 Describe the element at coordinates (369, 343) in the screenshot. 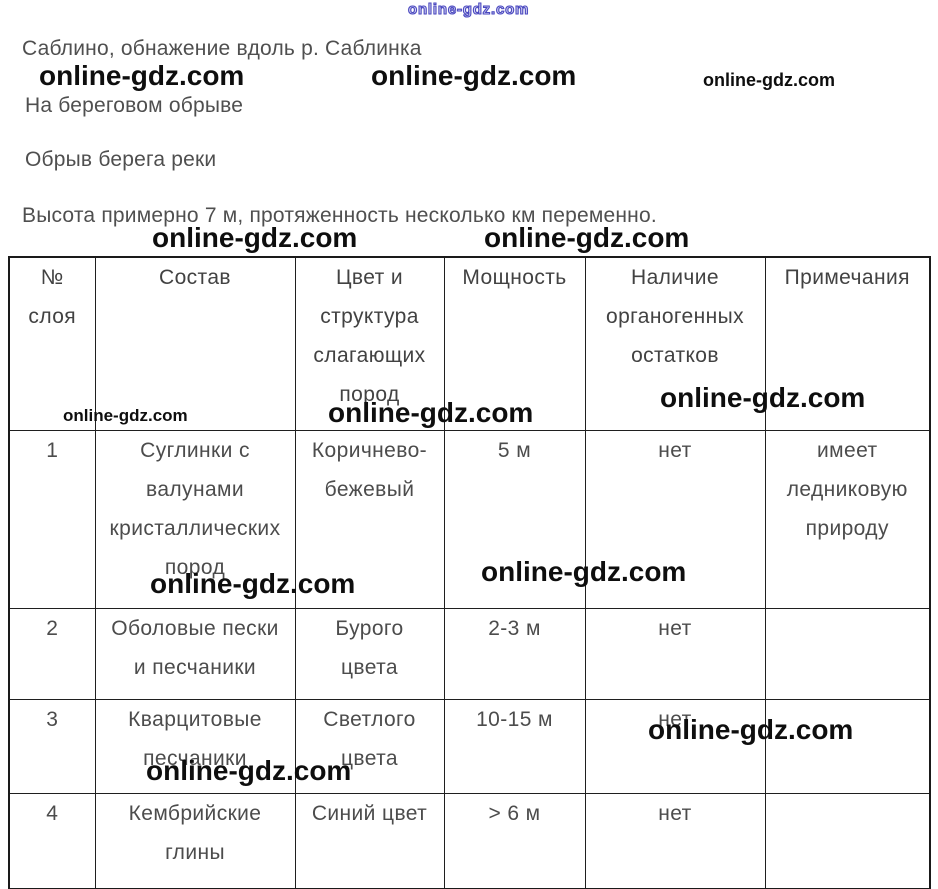

I see `header-color-structure: Цвет и структура слагающих пород` at that location.